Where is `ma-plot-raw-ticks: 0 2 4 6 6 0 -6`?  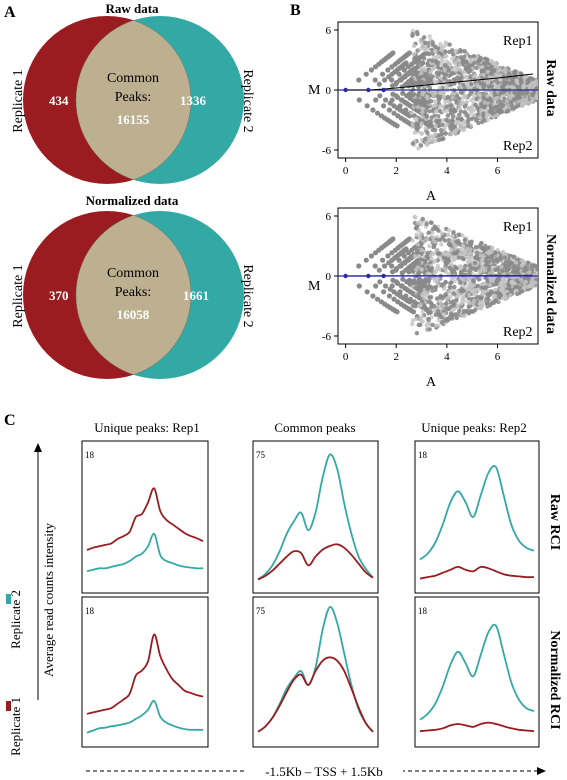 ma-plot-raw-ticks: 0 2 4 6 6 0 -6 is located at coordinates (411, 101).